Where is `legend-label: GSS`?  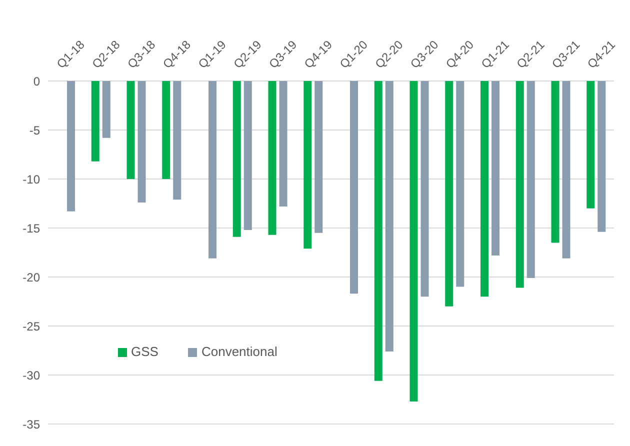 legend-label: GSS is located at coordinates (144, 351).